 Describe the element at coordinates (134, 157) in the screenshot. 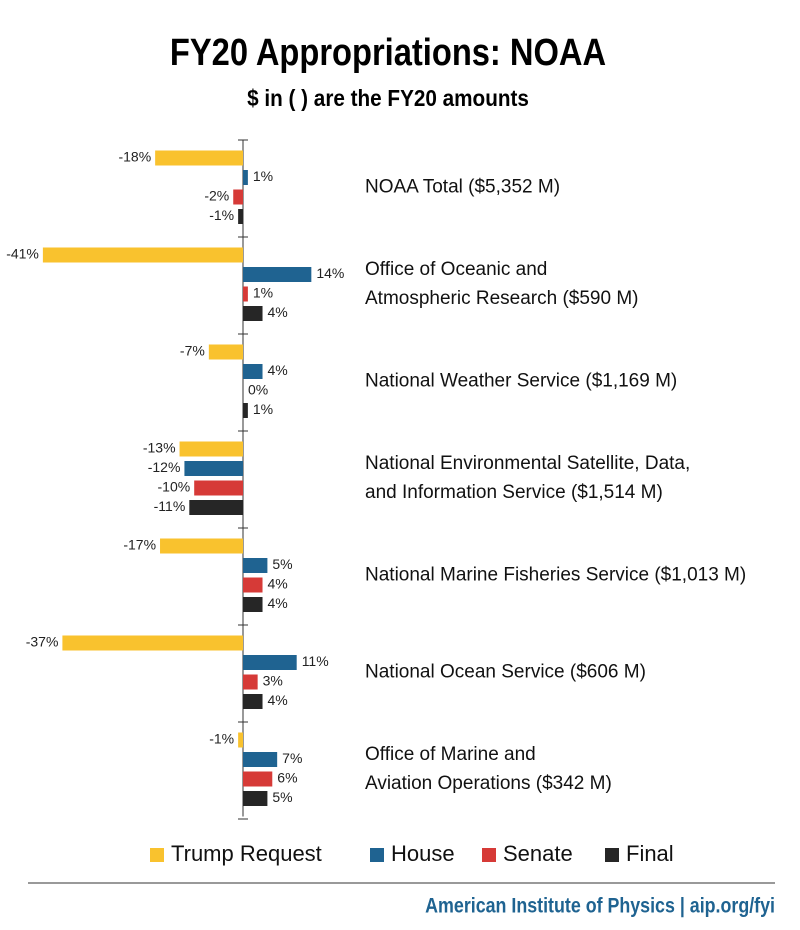

I see `value-label: -18%` at that location.